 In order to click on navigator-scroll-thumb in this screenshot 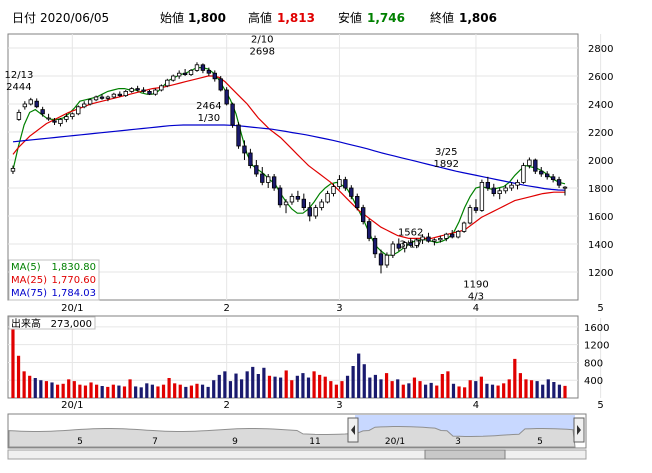, I will do `click(465, 454)`.